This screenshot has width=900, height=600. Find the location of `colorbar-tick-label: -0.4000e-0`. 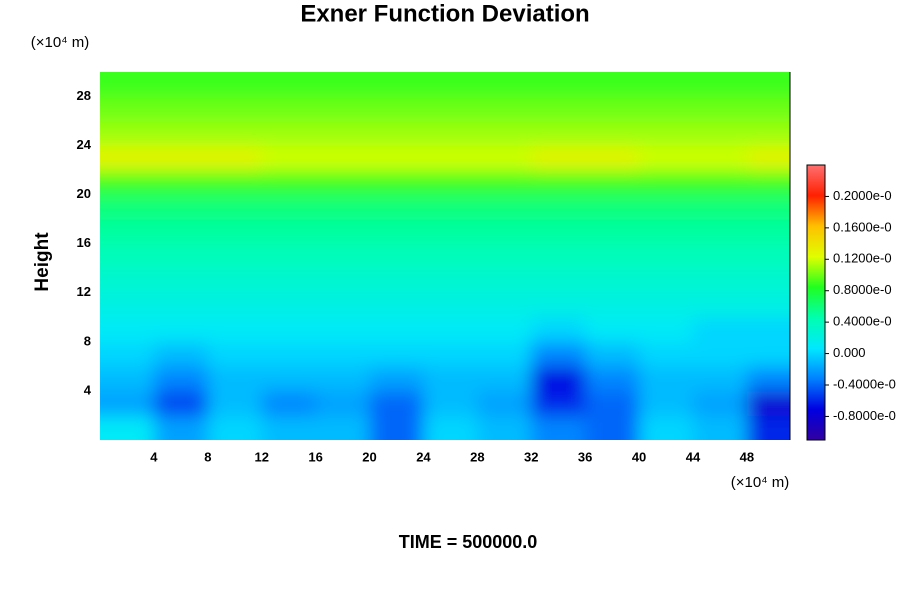

colorbar-tick-label: -0.4000e-0 is located at coordinates (864, 383).